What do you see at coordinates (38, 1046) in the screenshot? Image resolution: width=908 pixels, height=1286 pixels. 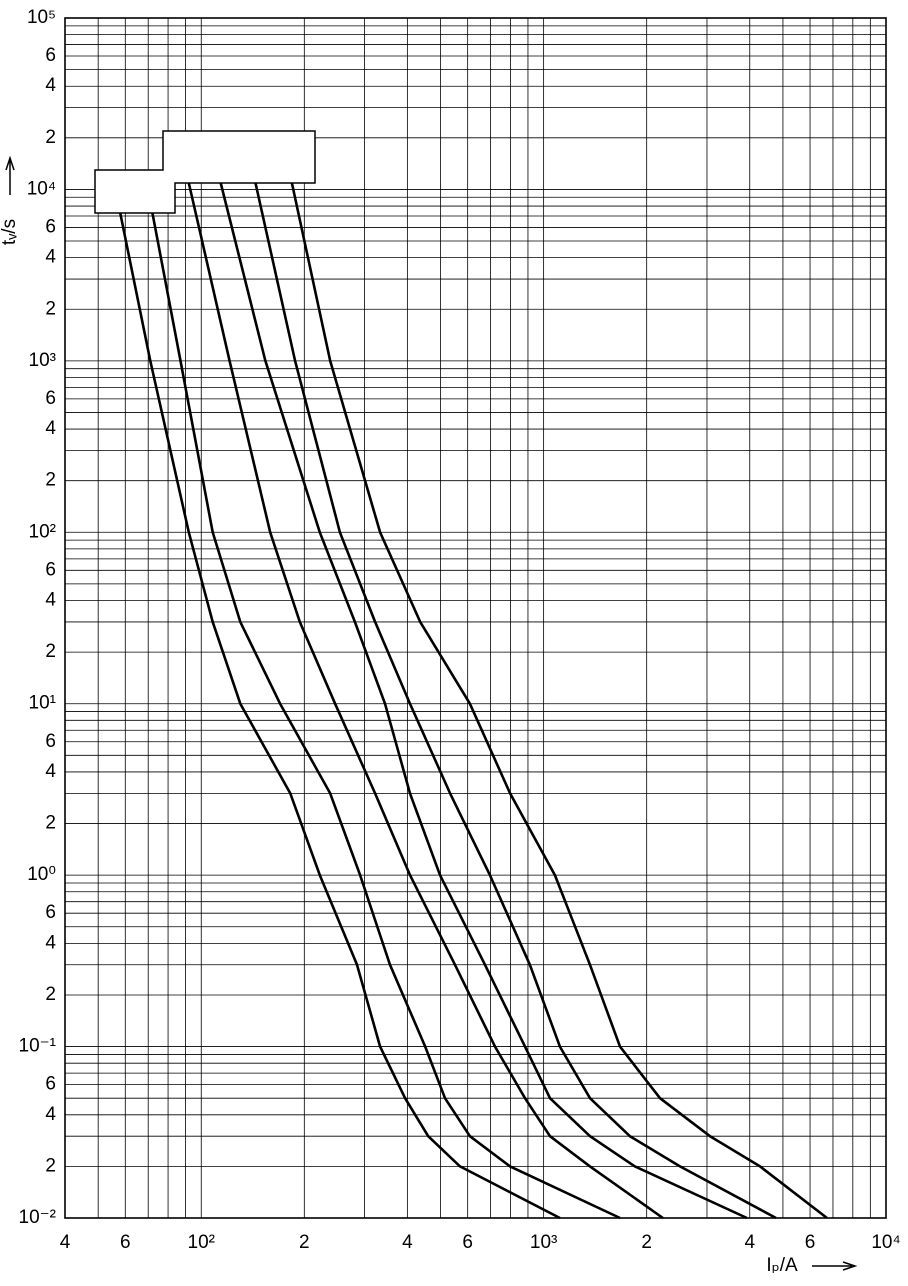 I see `y-tick-label: 10⁻¹` at bounding box center [38, 1046].